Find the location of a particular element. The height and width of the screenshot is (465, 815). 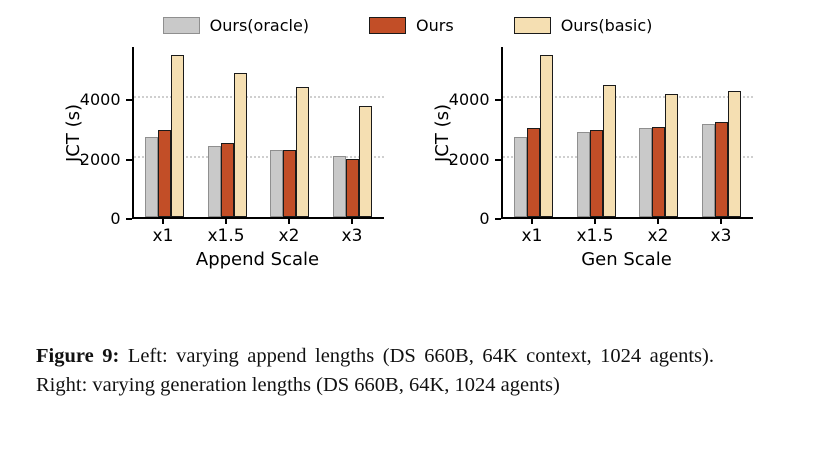

chart-legend: Ours(oracle) Ours Ours(basic) is located at coordinates (407, 17).